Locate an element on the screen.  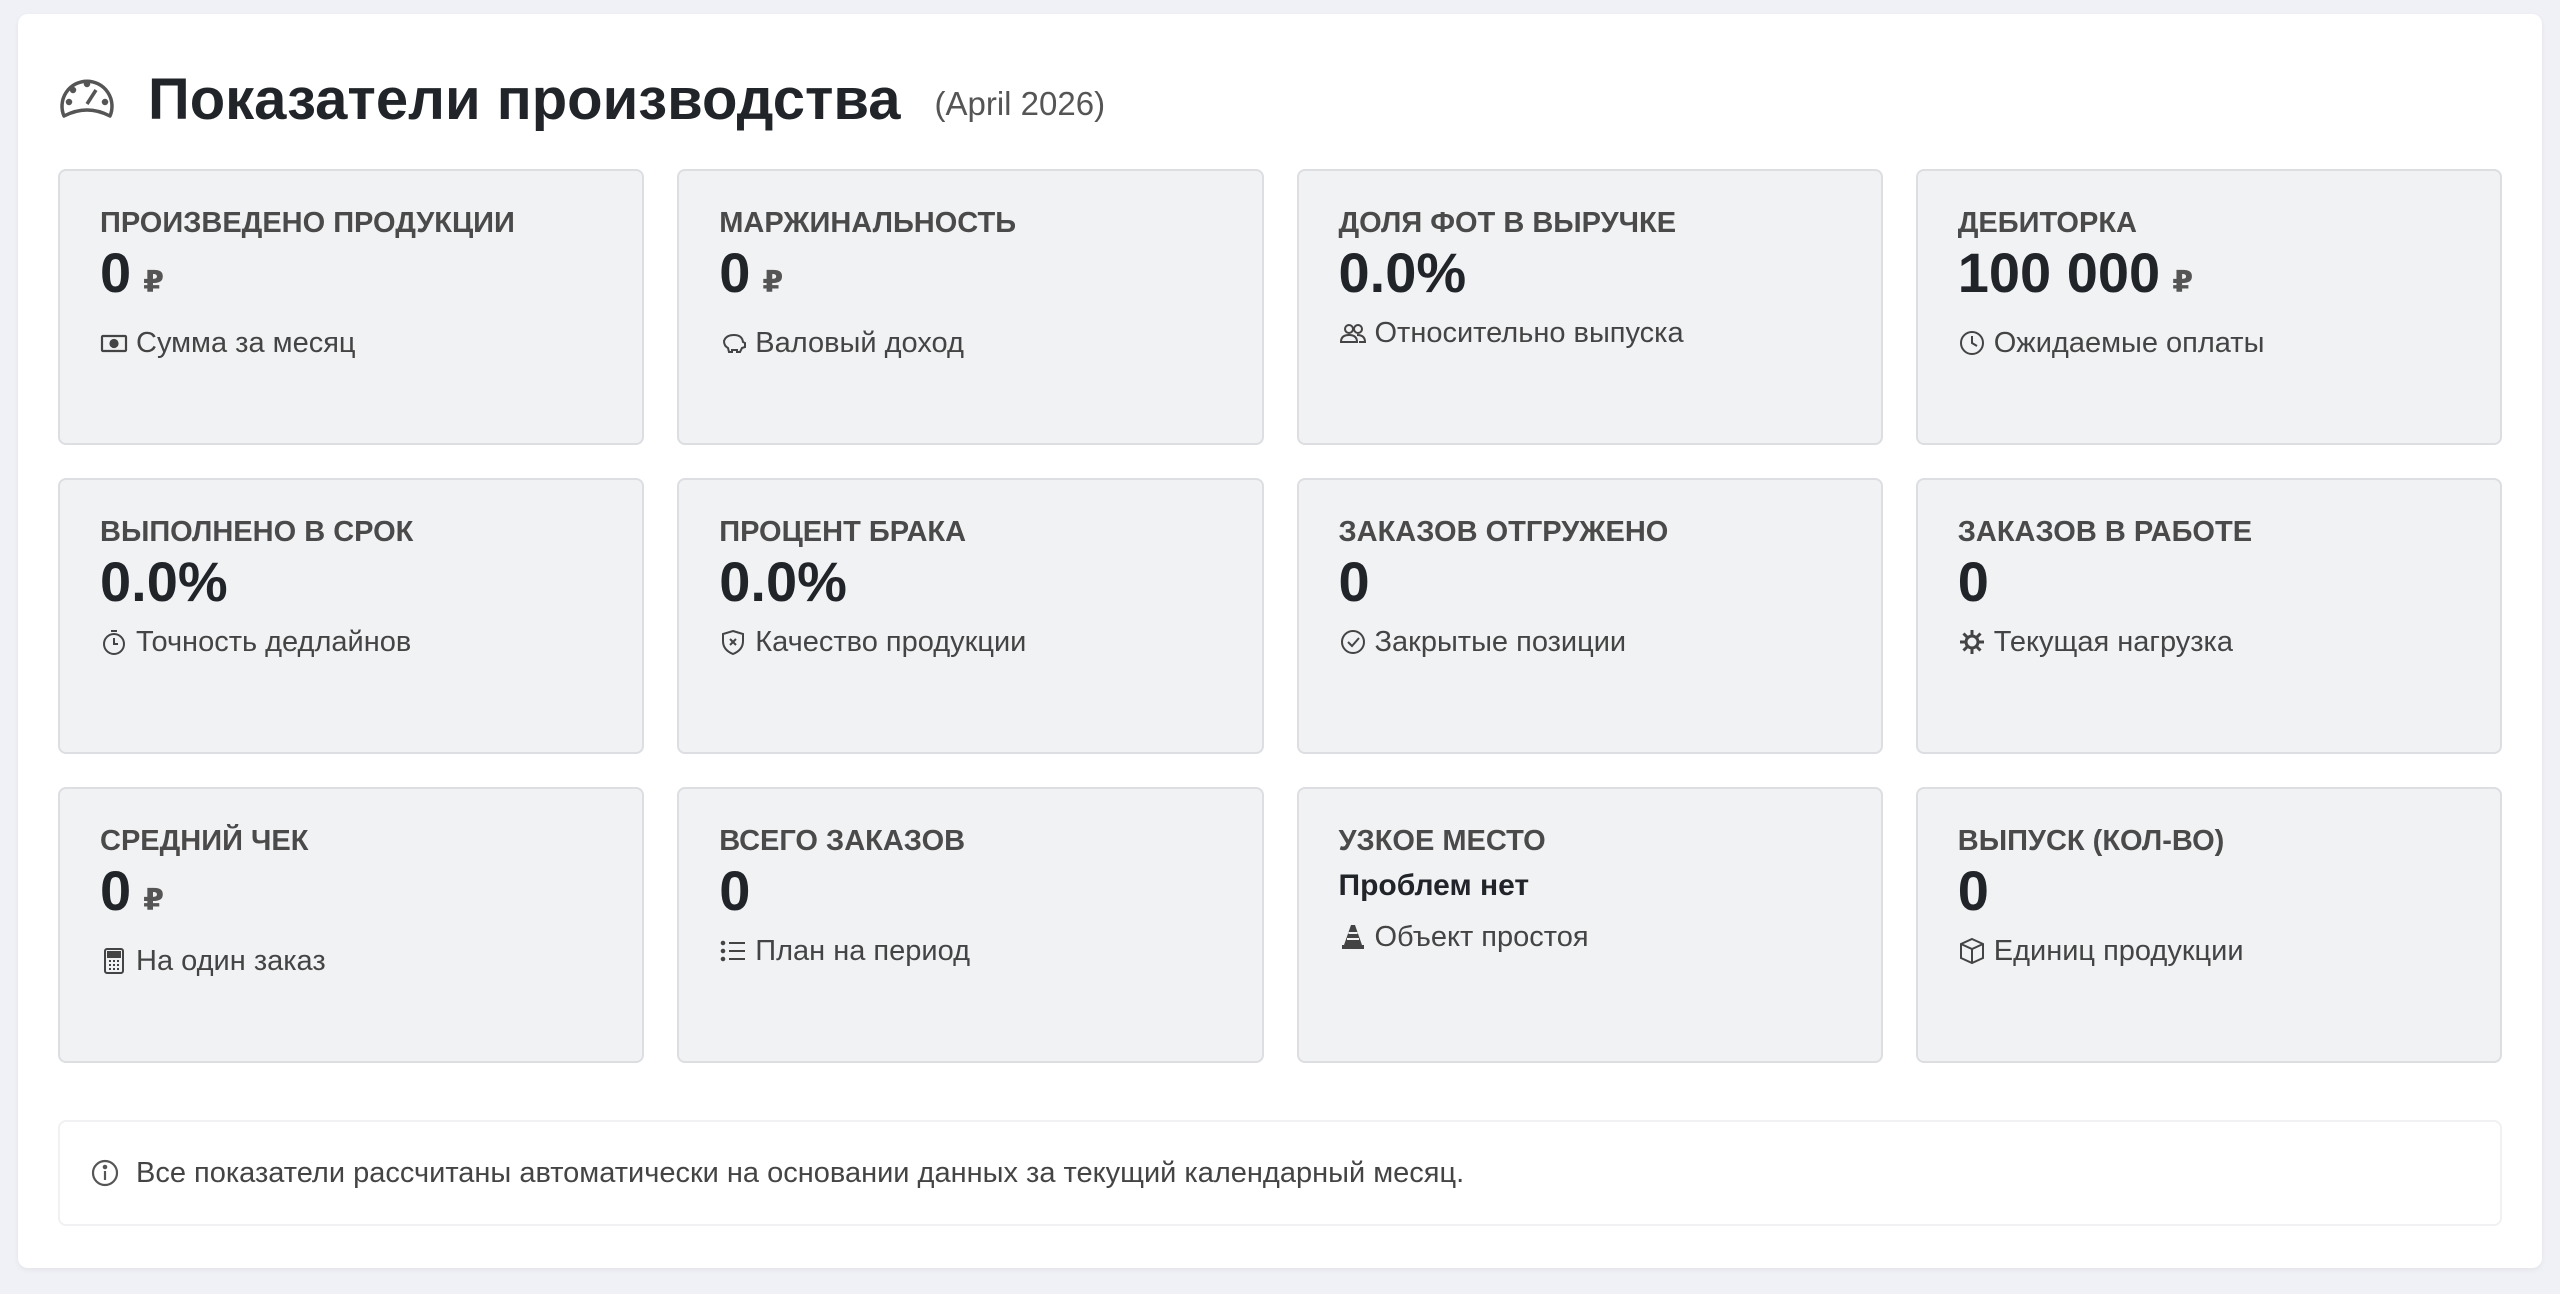
kpi-caption-text: Объект простоя is located at coordinates (1481, 937).